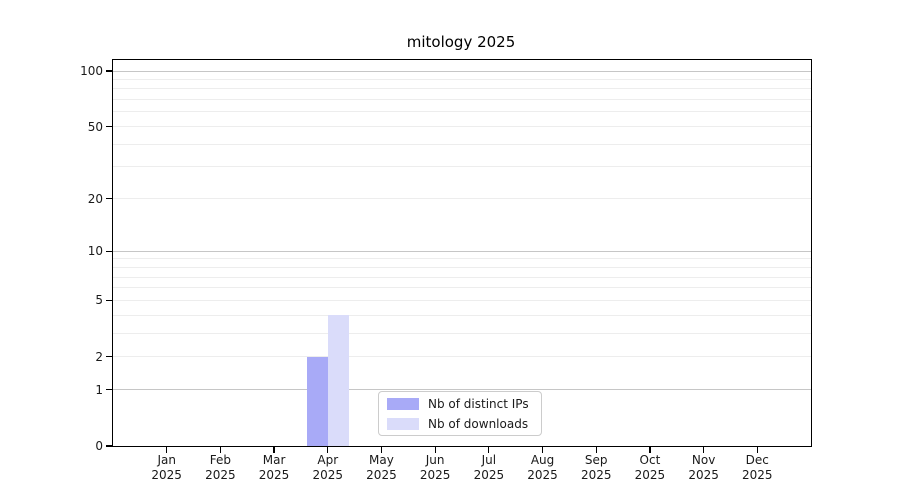 This screenshot has width=900, height=500. Describe the element at coordinates (95, 251) in the screenshot. I see `y-tick-label-10: 10` at that location.